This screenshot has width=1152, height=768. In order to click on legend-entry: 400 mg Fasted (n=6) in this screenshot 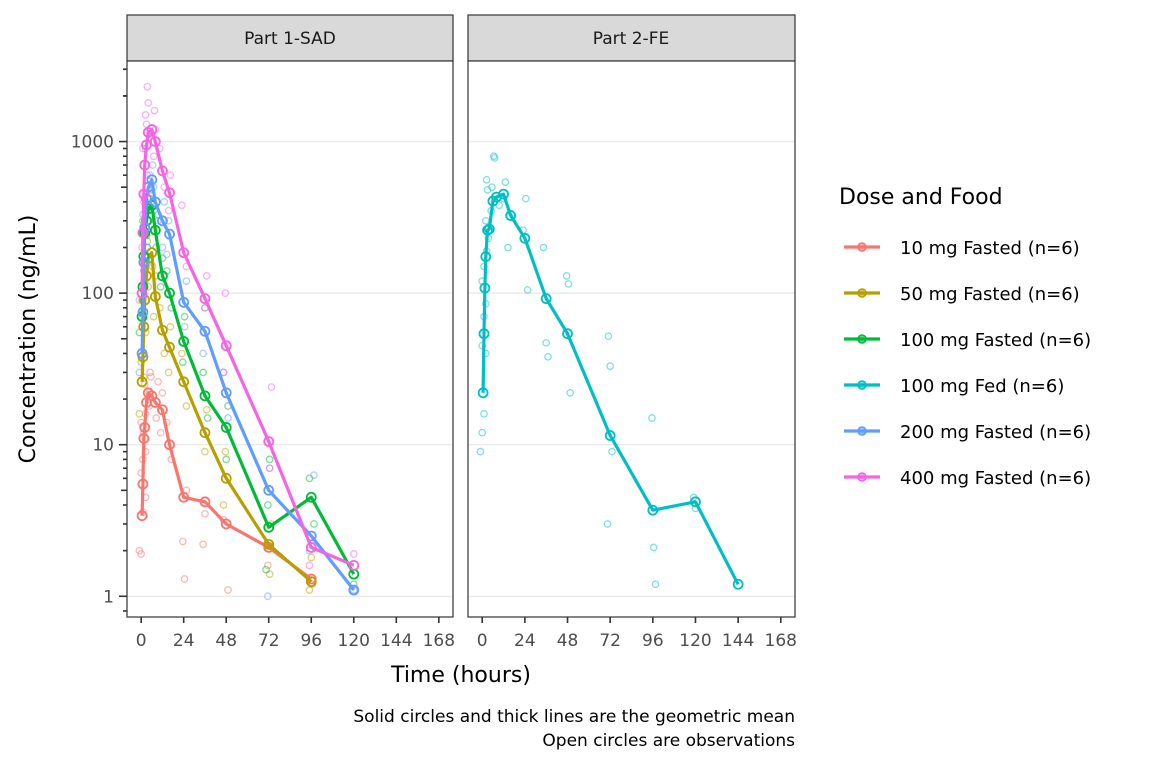, I will do `click(967, 478)`.